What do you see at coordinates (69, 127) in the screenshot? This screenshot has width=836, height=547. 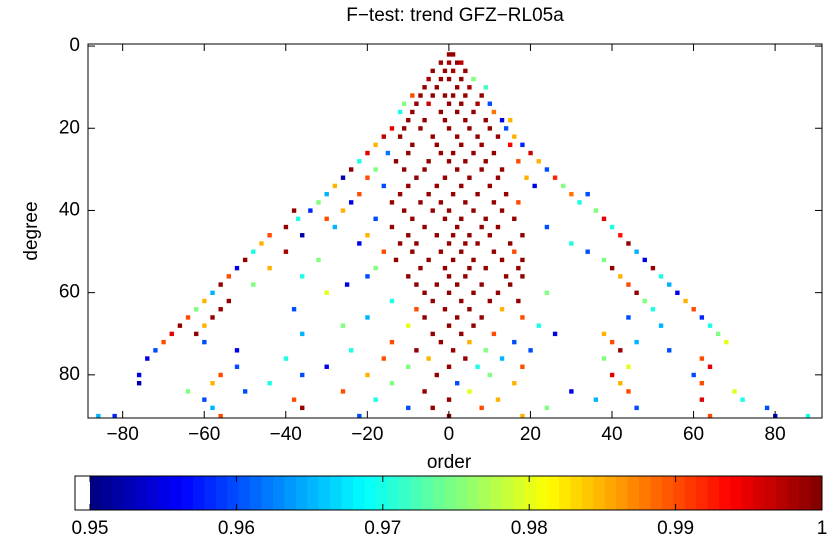 I see `y-tick-label: 20` at bounding box center [69, 127].